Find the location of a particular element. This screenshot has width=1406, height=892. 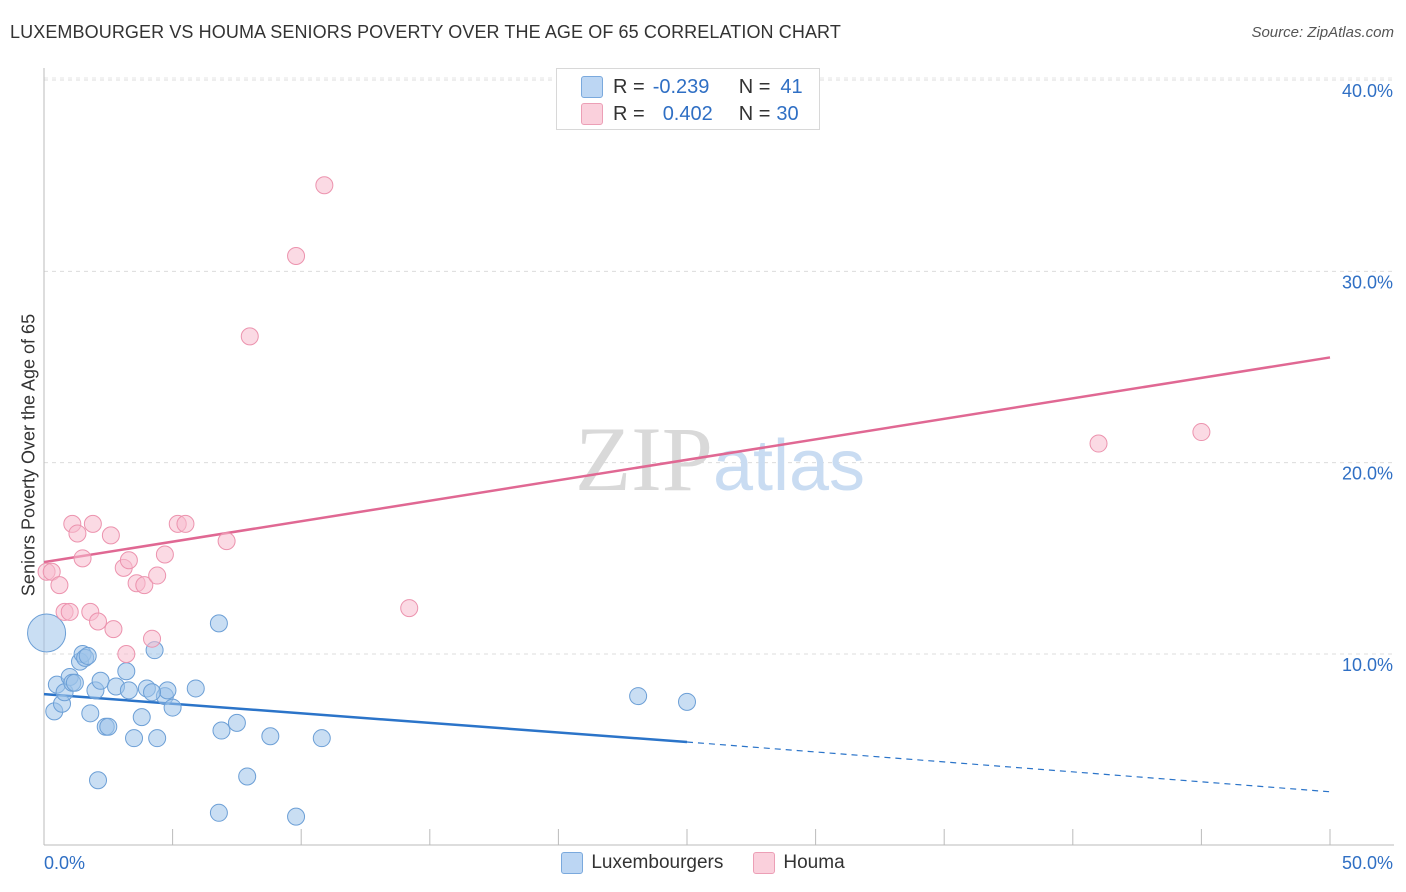

houma-swatch is located at coordinates (592, 114).